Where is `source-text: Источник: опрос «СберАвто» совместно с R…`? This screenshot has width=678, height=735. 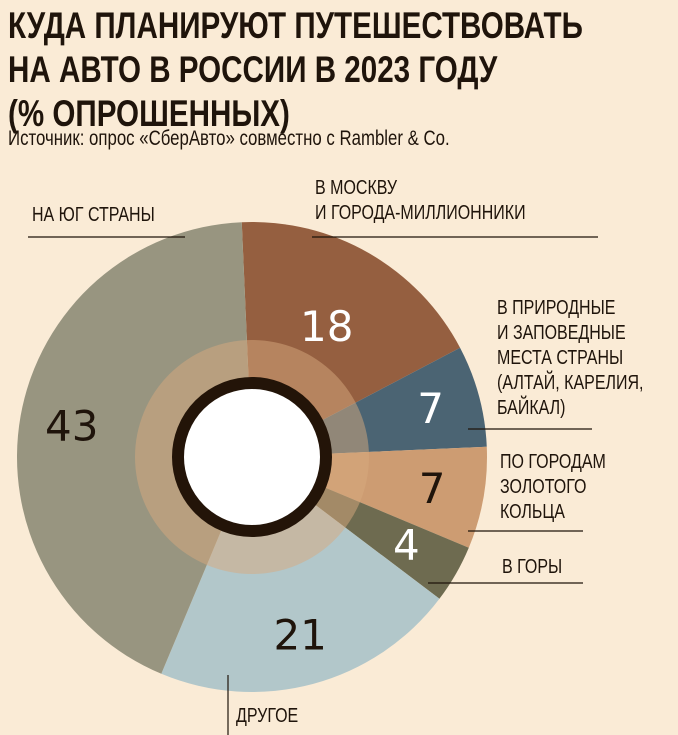 source-text: Источник: опрос «СберАвто» совместно с R… is located at coordinates (229, 138).